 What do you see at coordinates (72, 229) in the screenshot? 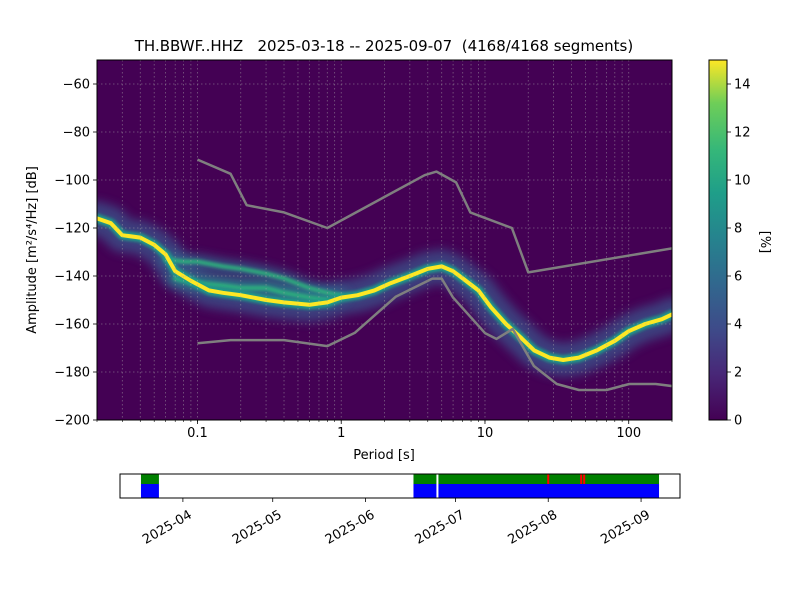
I see `y-tick-label: −120` at bounding box center [72, 229].